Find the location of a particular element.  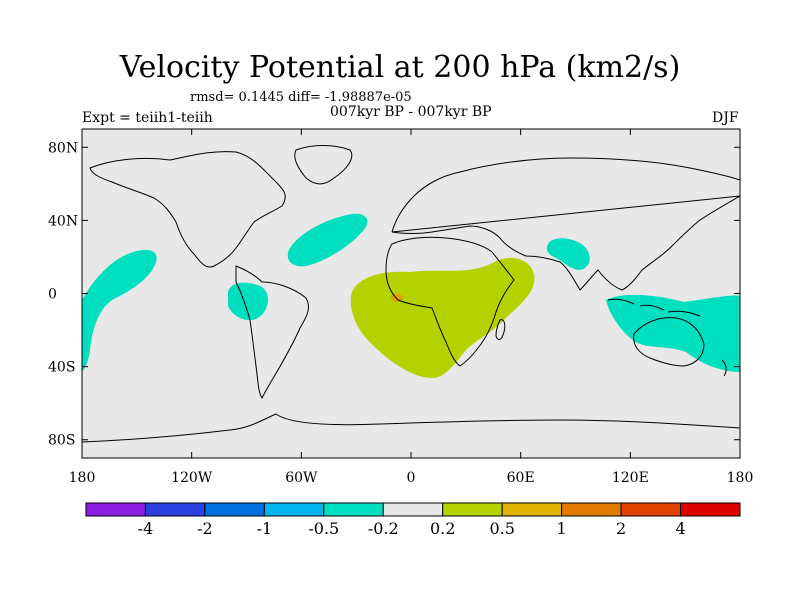

lon-tick-label: 120E is located at coordinates (630, 478).